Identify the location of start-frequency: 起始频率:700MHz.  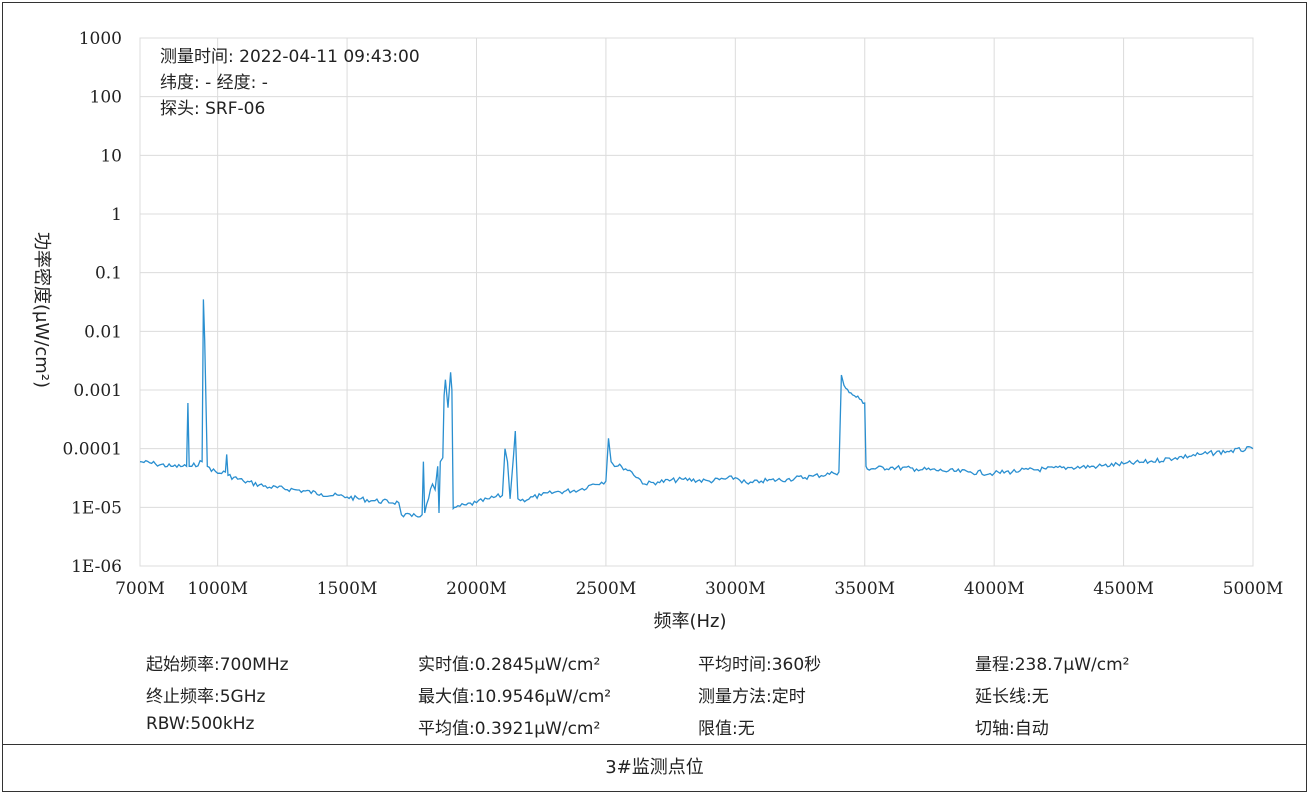
(217, 665).